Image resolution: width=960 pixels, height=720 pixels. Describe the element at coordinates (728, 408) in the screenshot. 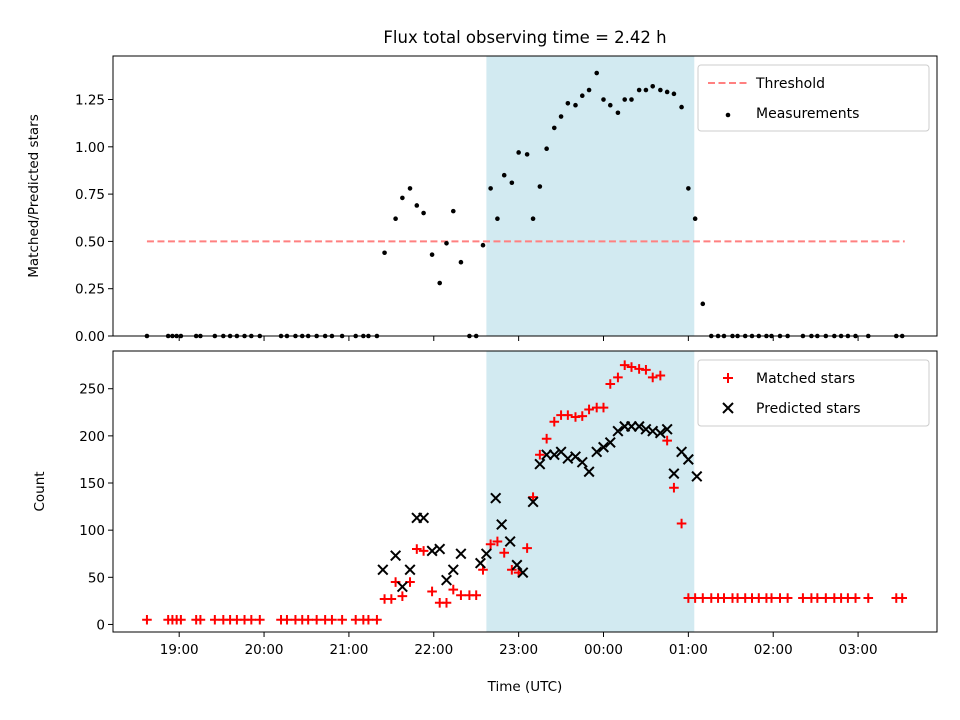

I see `legend-predicted-swatch` at that location.